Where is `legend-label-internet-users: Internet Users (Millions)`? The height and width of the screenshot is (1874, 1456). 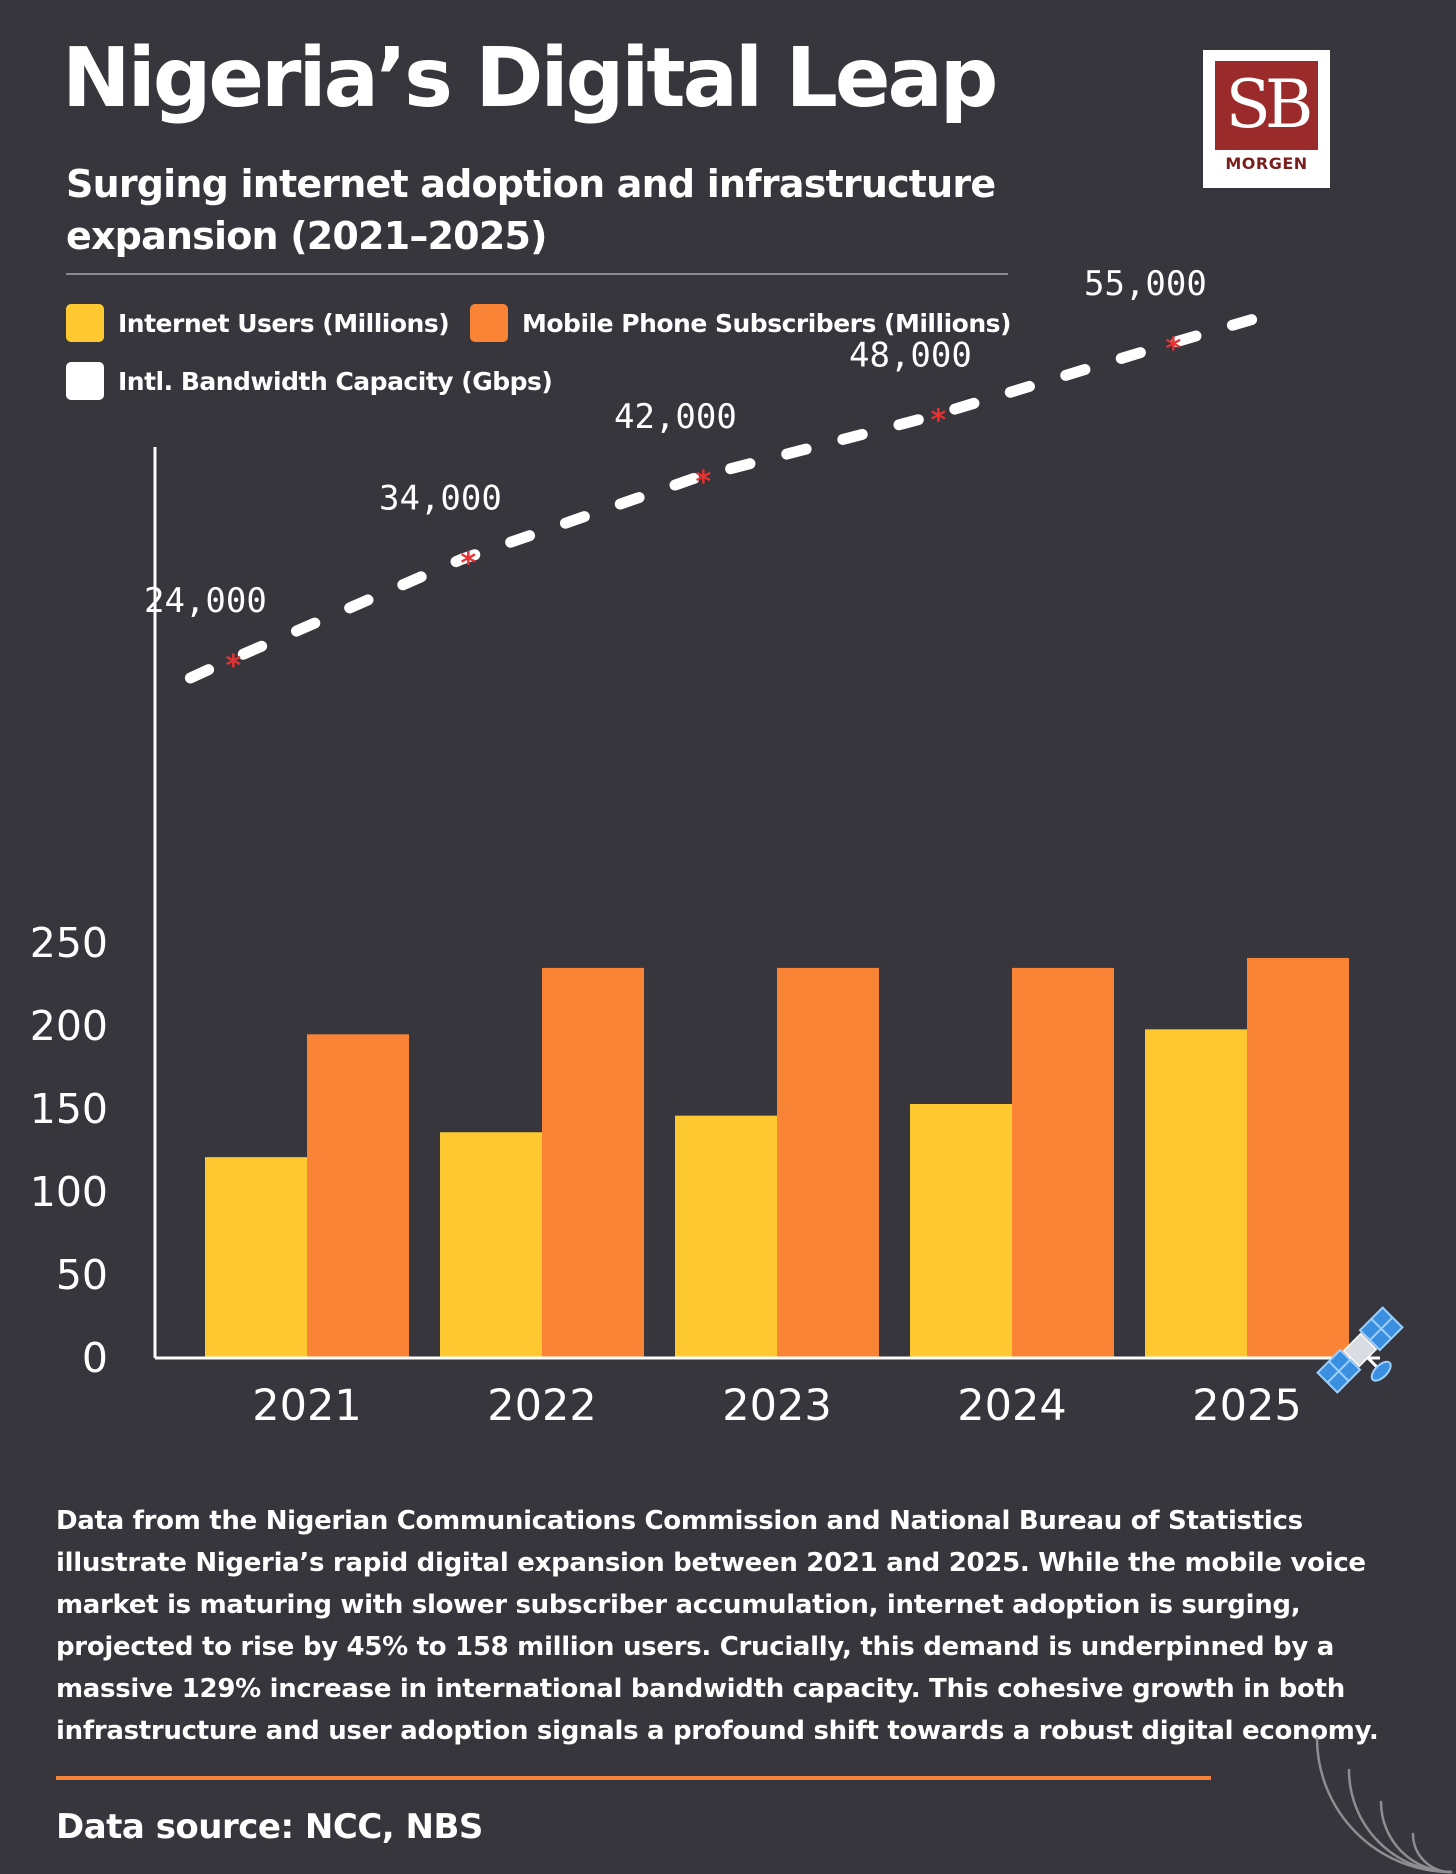
legend-label-internet-users: Internet Users (Millions) is located at coordinates (284, 323).